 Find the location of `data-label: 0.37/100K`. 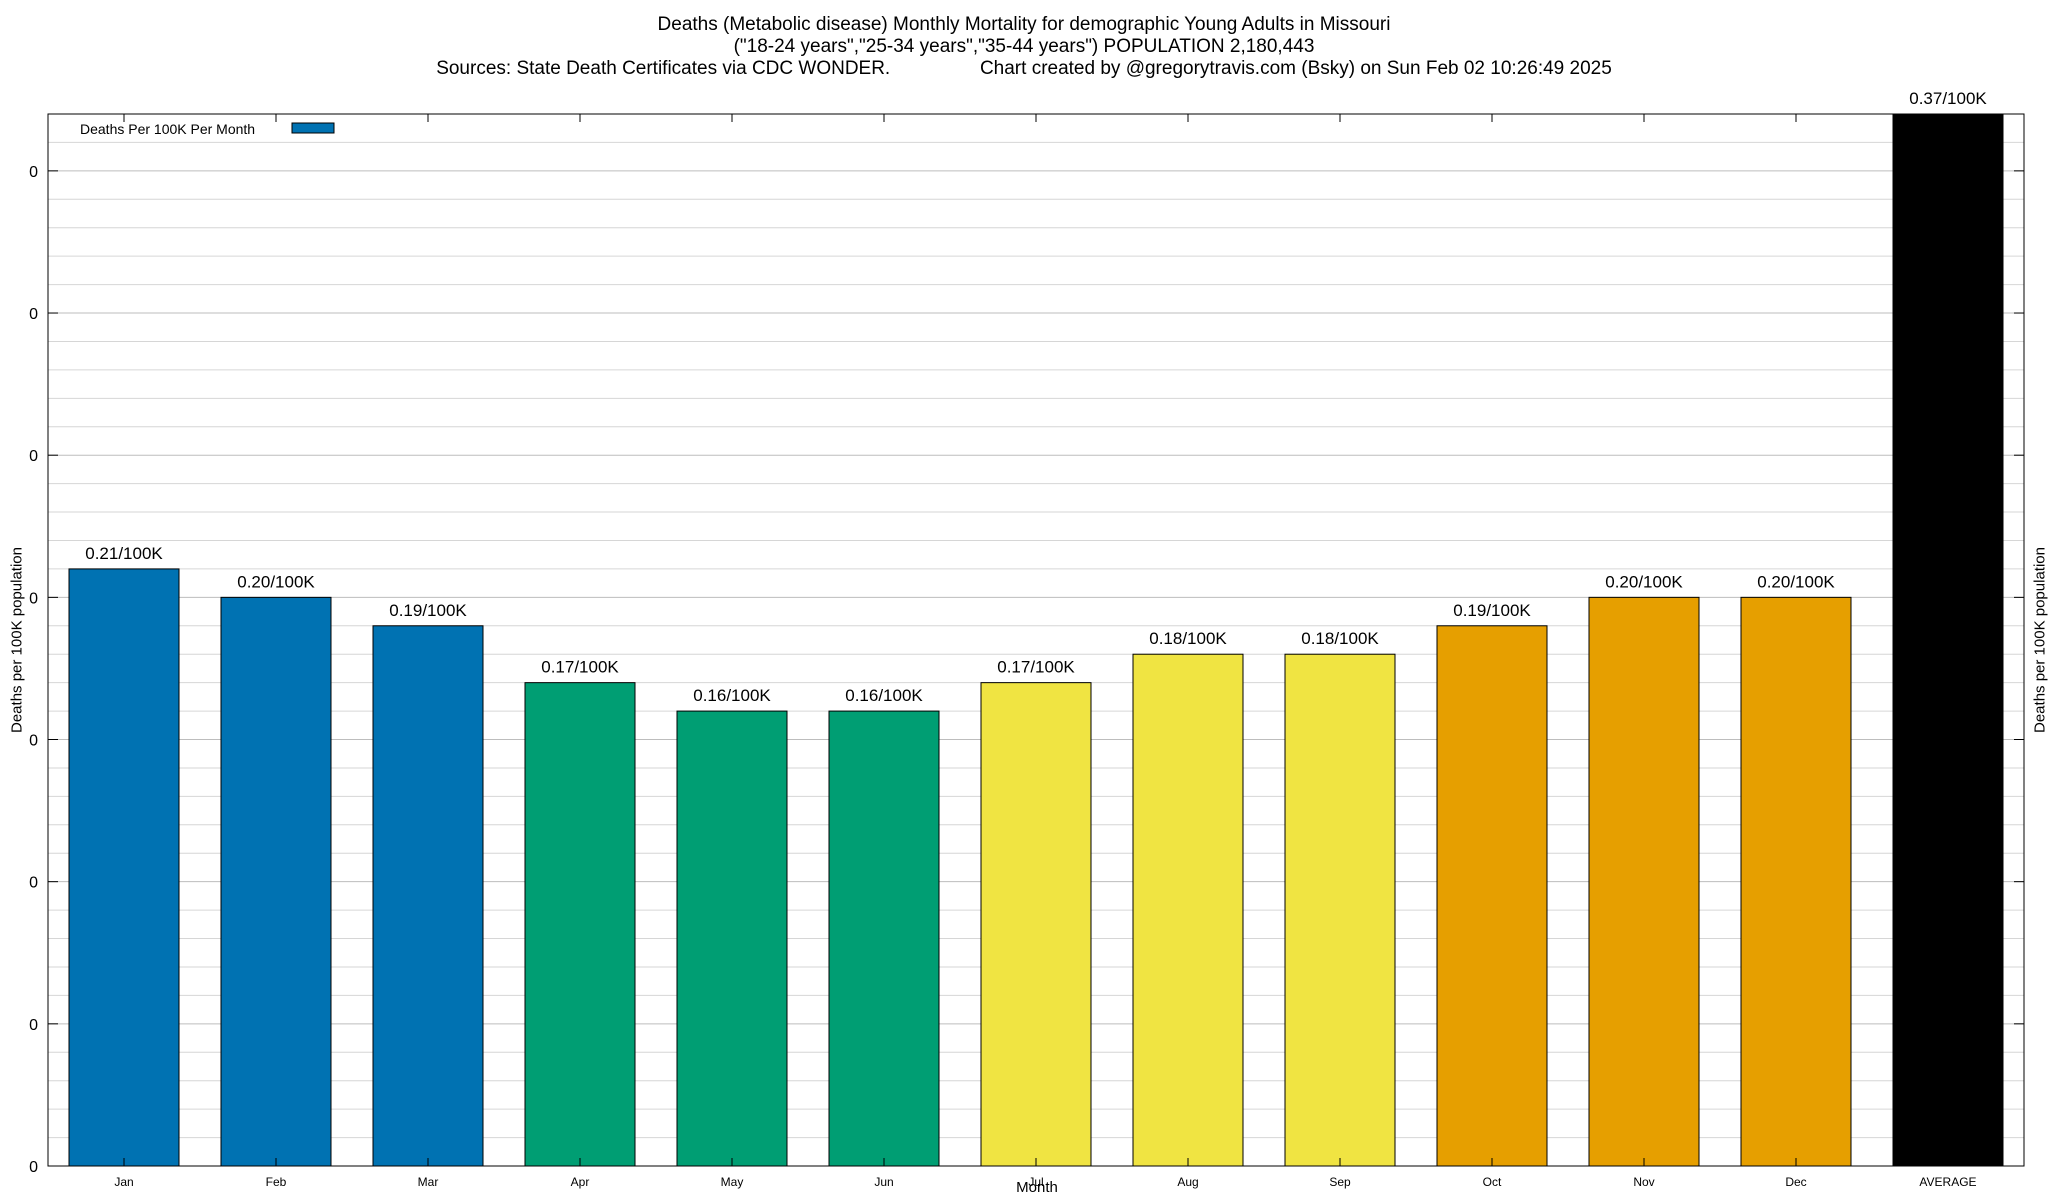

data-label: 0.37/100K is located at coordinates (1948, 98).